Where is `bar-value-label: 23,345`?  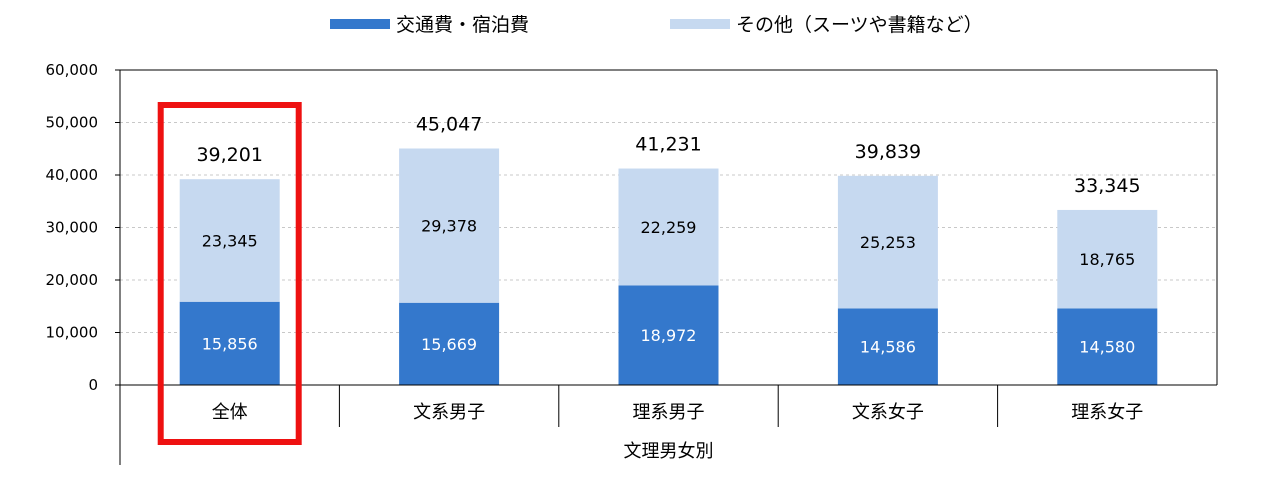
bar-value-label: 23,345 is located at coordinates (230, 240).